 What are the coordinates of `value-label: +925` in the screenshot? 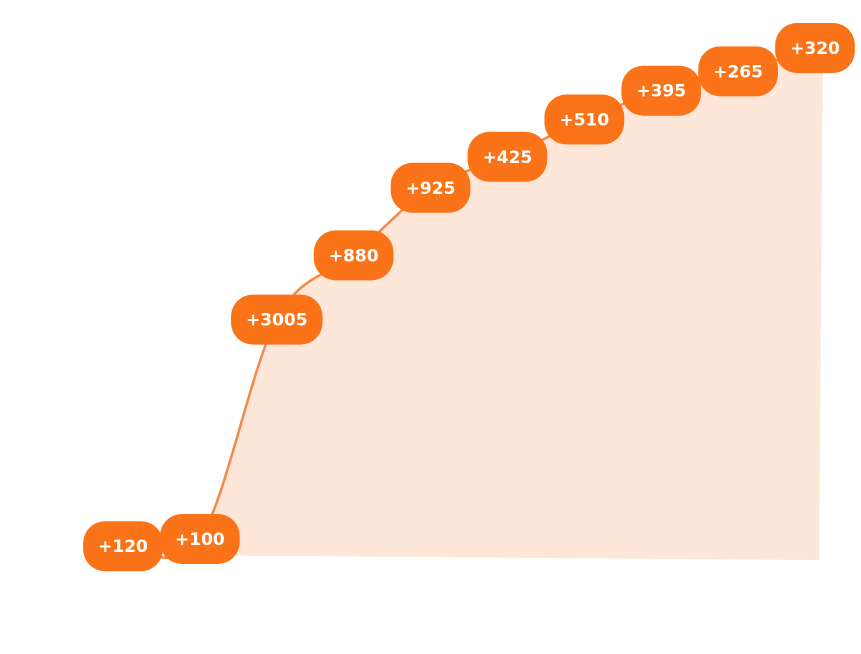 It's located at (431, 189).